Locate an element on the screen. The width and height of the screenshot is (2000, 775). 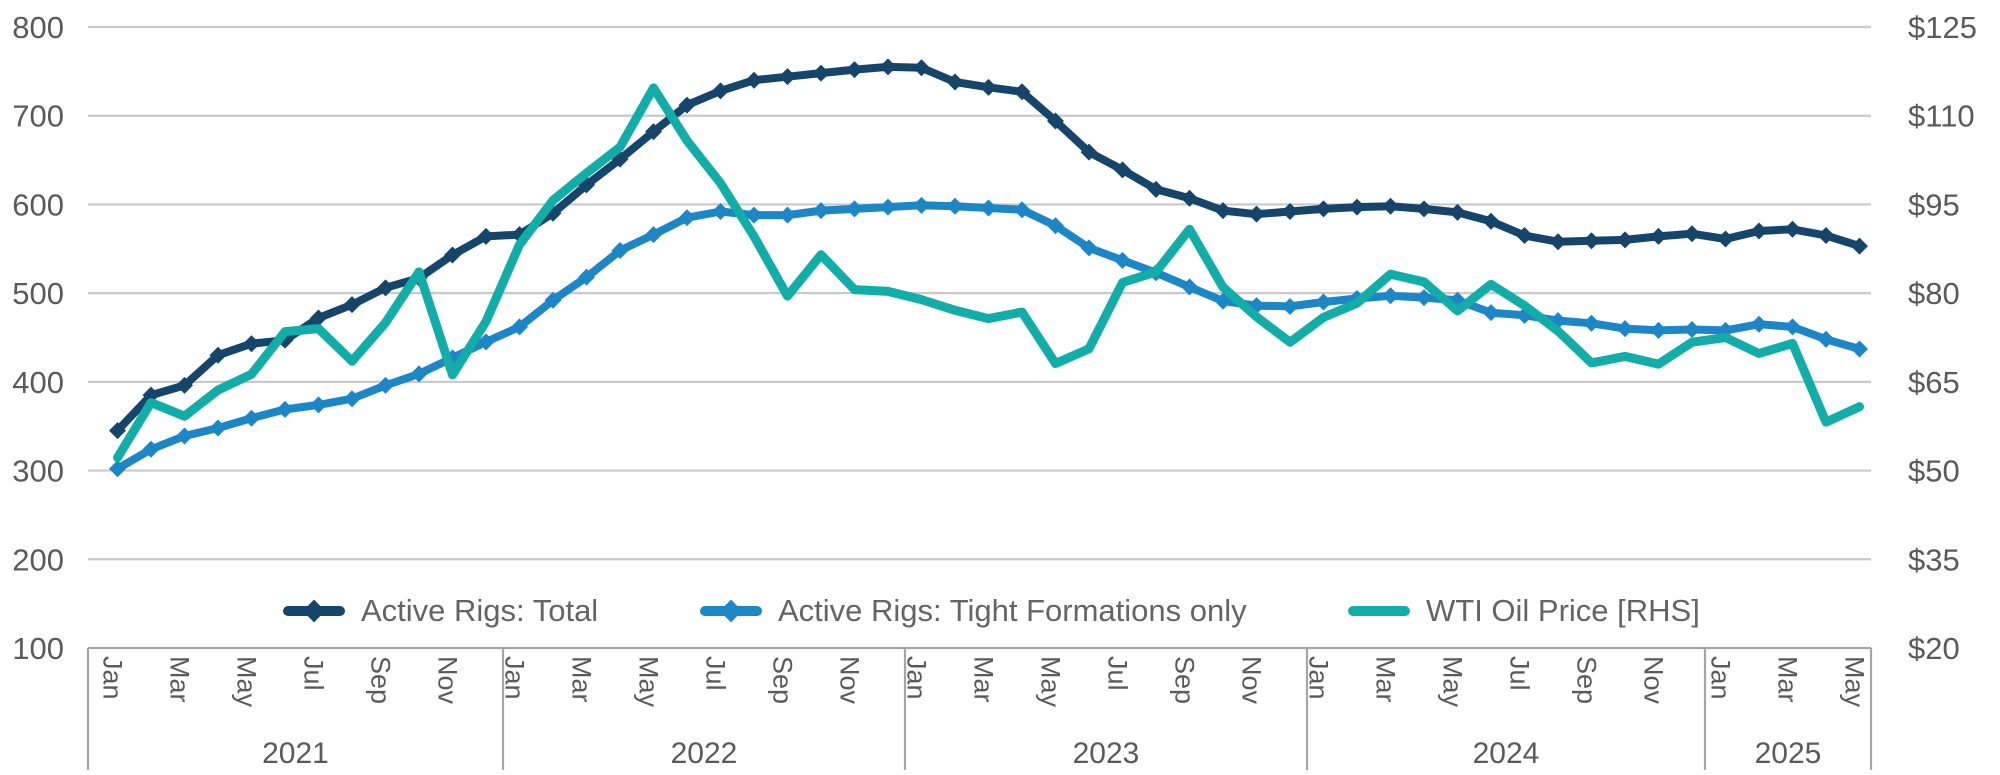
y2-axis-tick-label: $125 is located at coordinates (1942, 27).